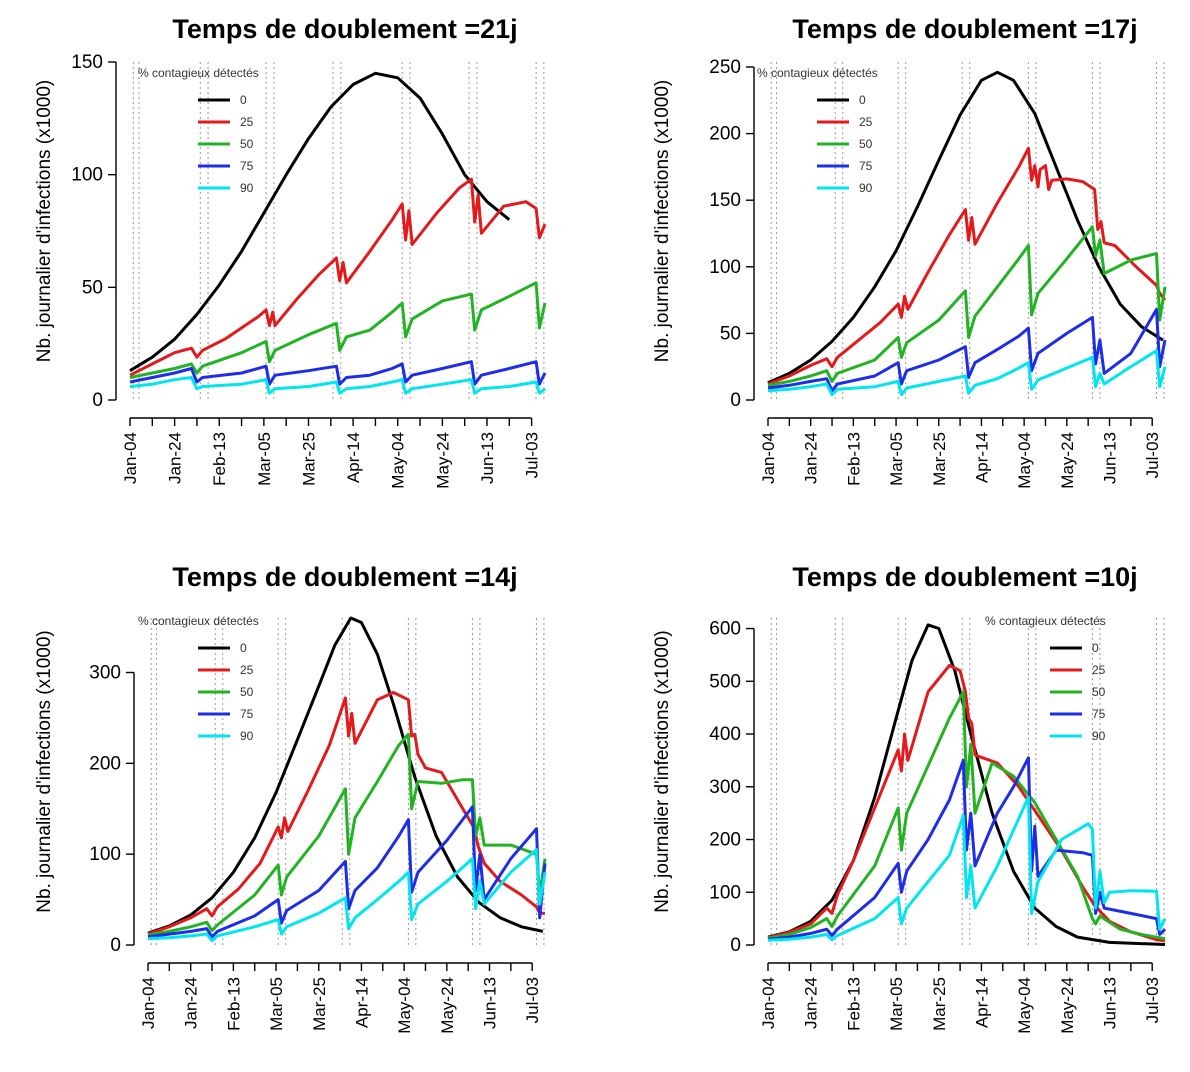  What do you see at coordinates (725, 734) in the screenshot?
I see `y-tick-label: 400` at bounding box center [725, 734].